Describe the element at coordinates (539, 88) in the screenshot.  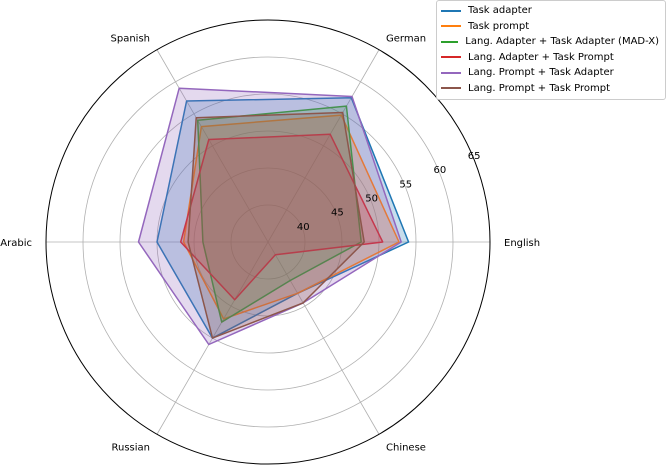
I see `legend-label: Lang. Prompt + Task Prompt` at that location.